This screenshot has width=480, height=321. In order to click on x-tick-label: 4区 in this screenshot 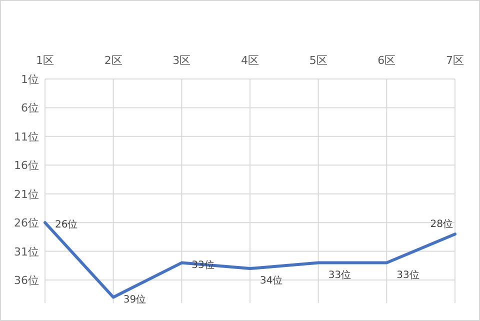, I will do `click(250, 60)`.